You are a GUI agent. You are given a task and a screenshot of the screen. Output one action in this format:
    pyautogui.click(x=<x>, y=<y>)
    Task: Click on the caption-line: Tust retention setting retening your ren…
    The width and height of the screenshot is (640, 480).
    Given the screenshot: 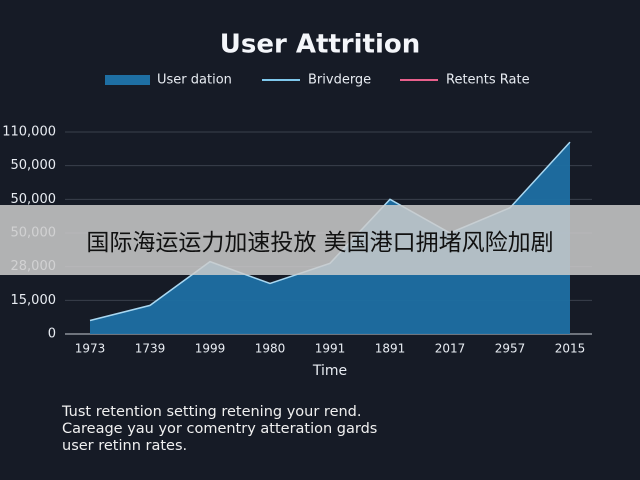 What is the action you would take?
    pyautogui.click(x=212, y=412)
    